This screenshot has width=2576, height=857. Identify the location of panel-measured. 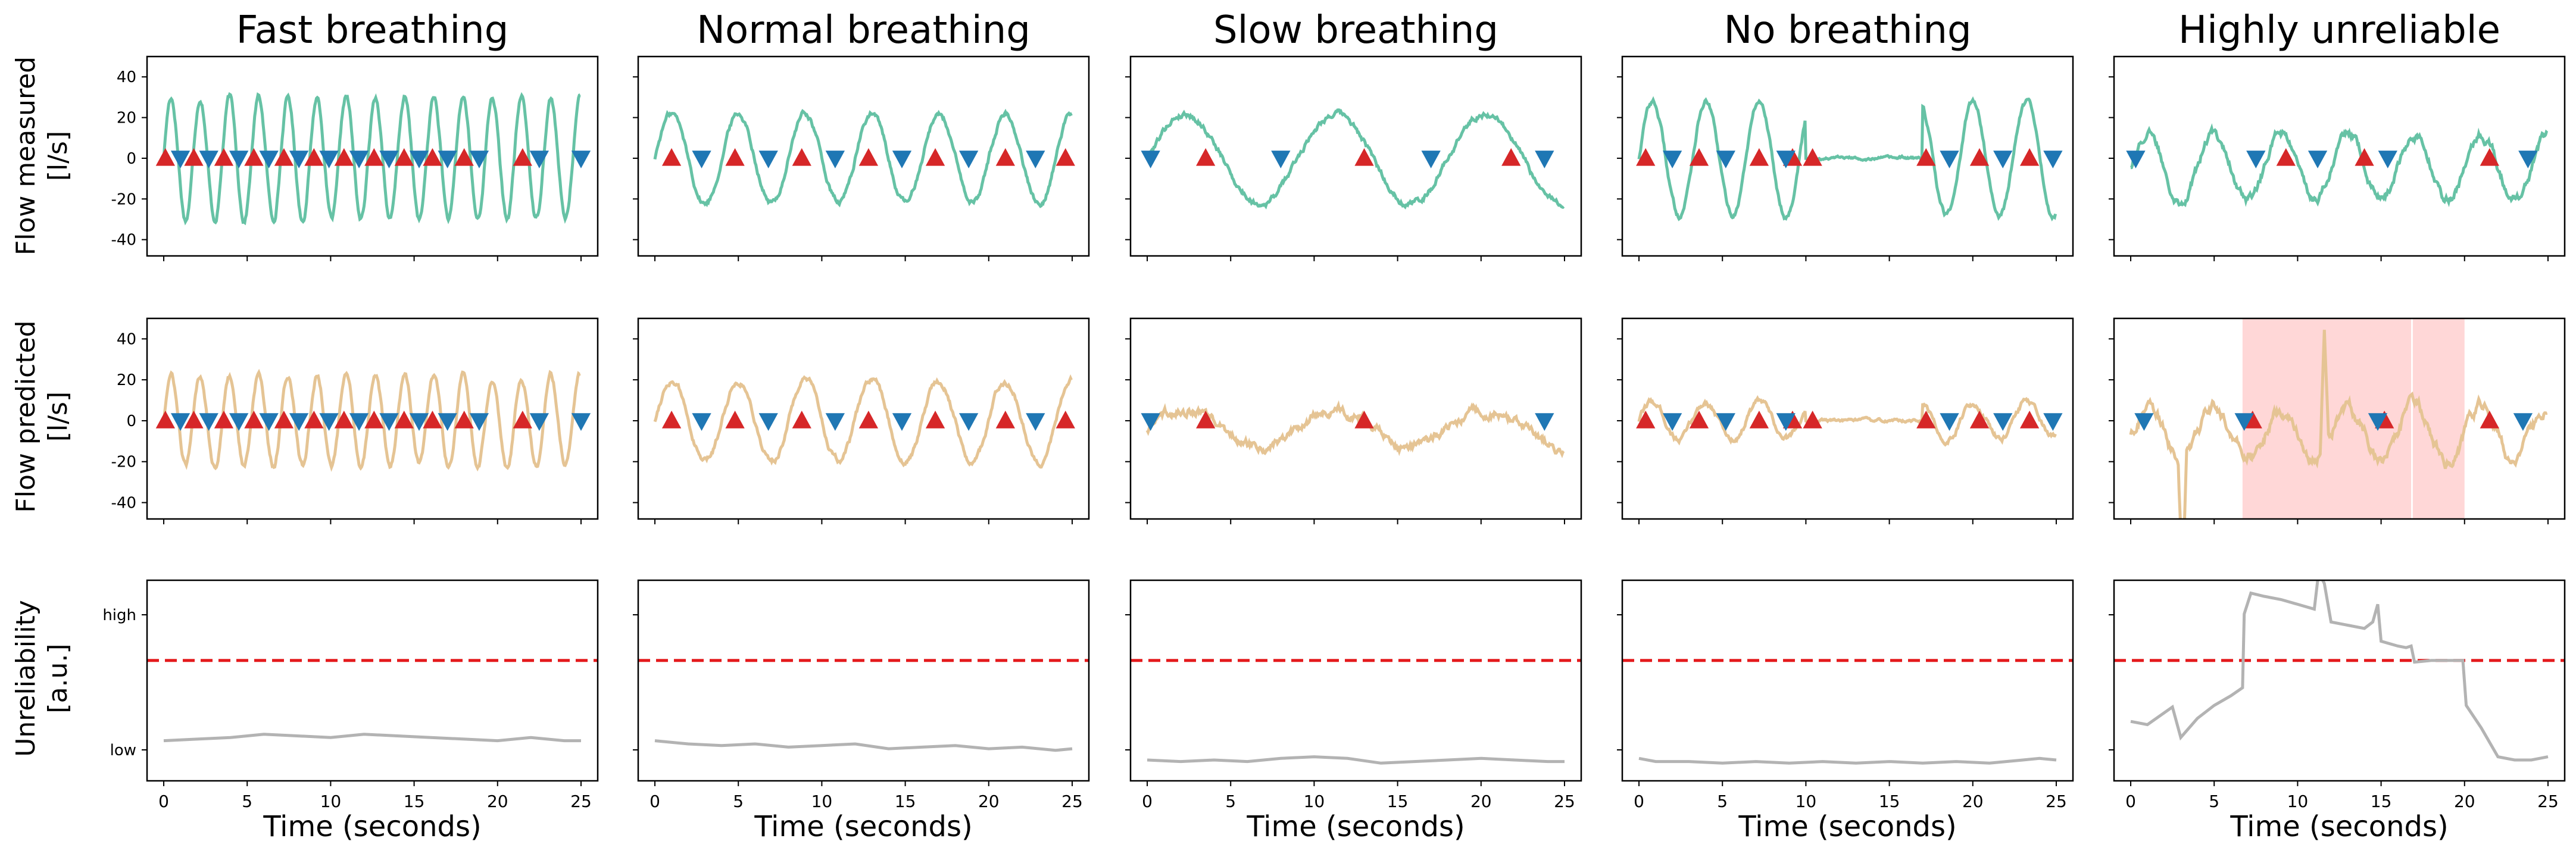
(1845, 158).